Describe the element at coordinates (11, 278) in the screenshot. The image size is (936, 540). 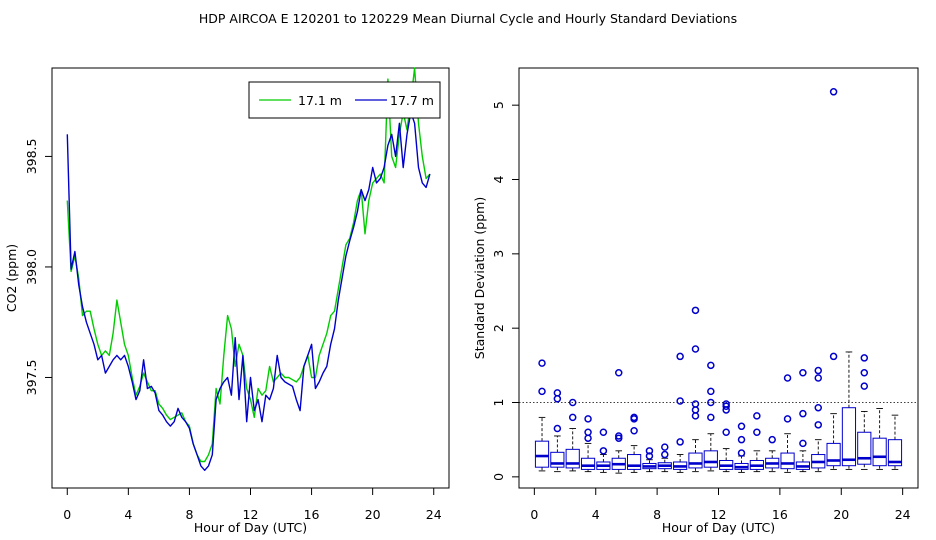
I see `left-y-axis-label: CO2 (ppm)` at that location.